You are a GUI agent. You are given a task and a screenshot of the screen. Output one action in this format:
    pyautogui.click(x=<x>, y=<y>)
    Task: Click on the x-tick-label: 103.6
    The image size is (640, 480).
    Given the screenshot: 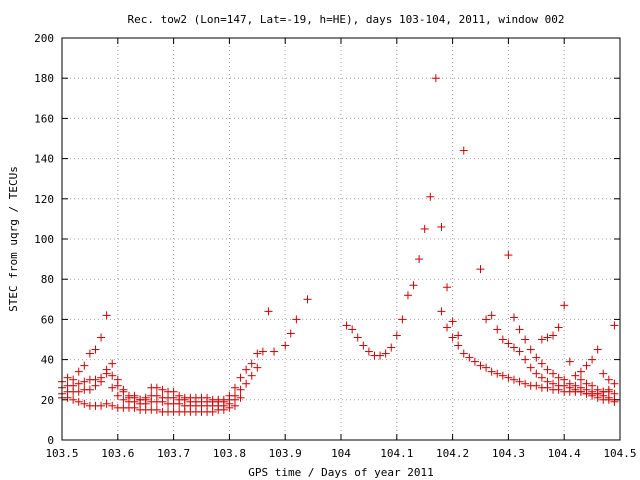 What is the action you would take?
    pyautogui.click(x=117, y=453)
    